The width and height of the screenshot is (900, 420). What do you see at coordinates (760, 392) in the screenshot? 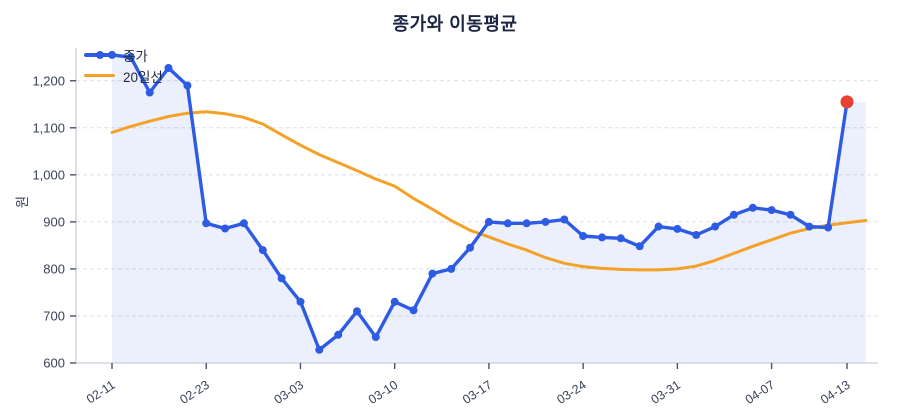
I see `x-tick-label: 04-07` at bounding box center [760, 392].